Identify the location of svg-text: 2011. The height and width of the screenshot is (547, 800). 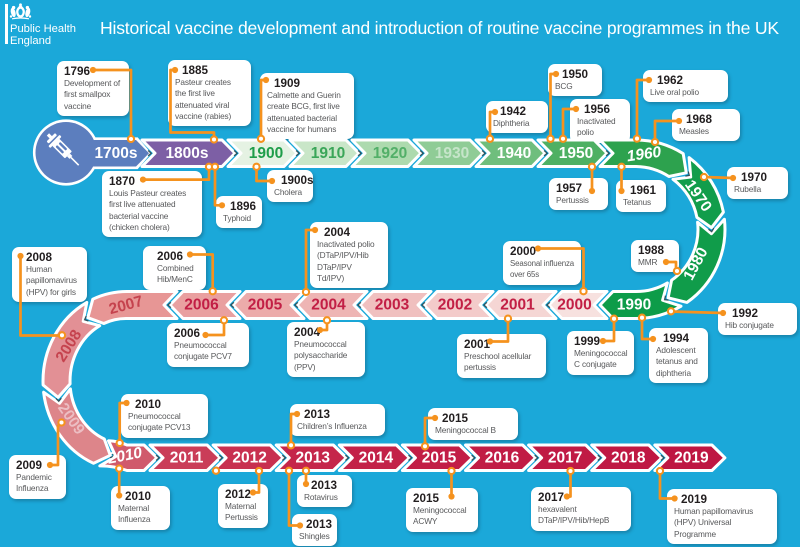
(187, 457).